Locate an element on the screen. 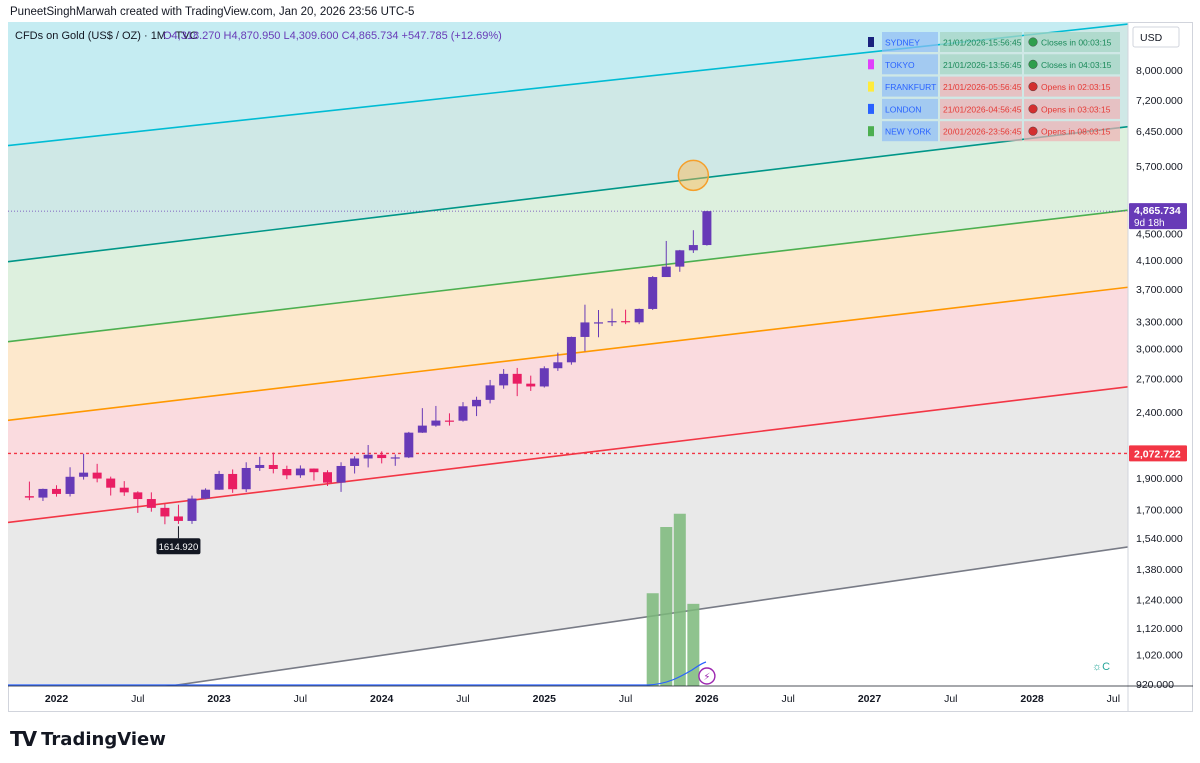 This screenshot has width=1200, height=763. event-badge is located at coordinates (707, 676).